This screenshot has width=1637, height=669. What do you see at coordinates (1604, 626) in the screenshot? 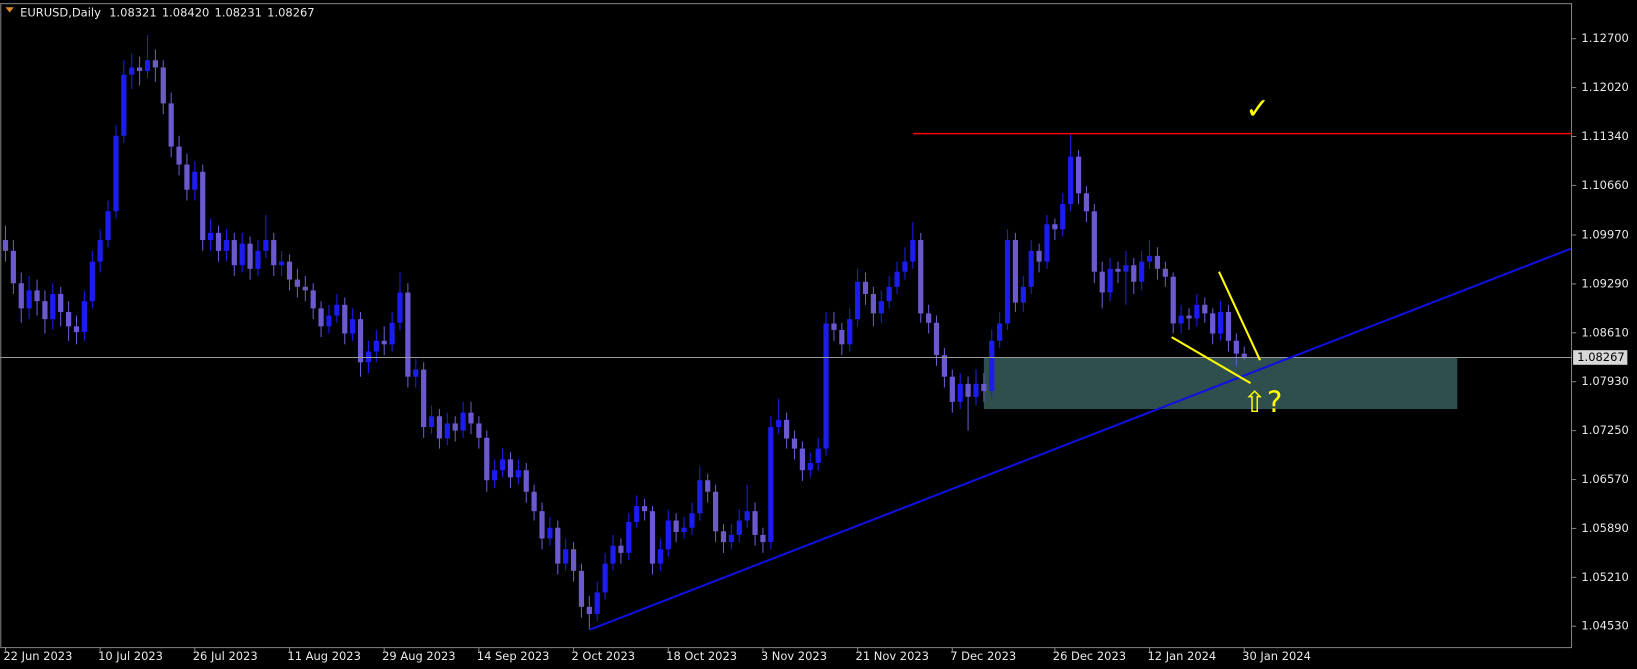
I see `y-tick-label: 1.04530` at bounding box center [1604, 626].